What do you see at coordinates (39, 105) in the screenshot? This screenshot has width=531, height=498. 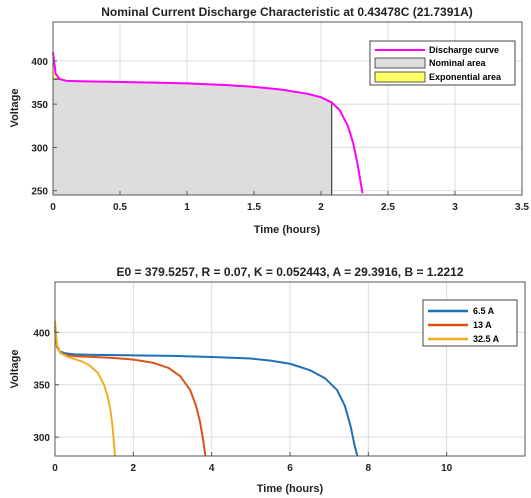 I see `ax1-y-tick-label: 350` at bounding box center [39, 105].